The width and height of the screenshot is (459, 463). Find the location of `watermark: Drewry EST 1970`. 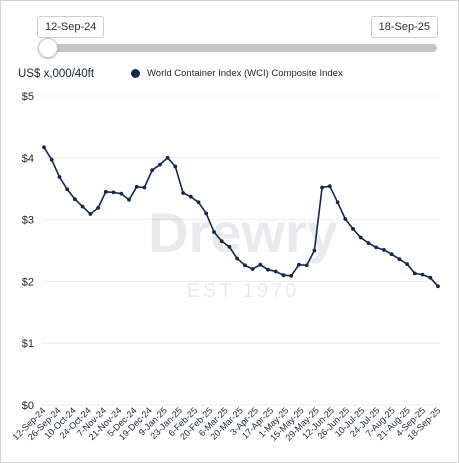

watermark: Drewry EST 1970 is located at coordinates (243, 251).